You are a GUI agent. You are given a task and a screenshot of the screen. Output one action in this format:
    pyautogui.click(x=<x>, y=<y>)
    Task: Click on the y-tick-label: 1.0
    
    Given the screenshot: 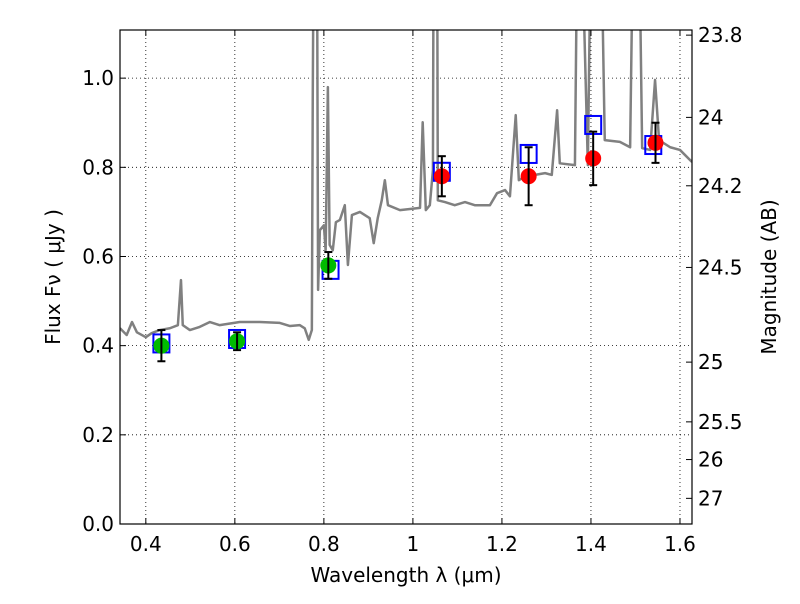 What is the action you would take?
    pyautogui.click(x=98, y=78)
    